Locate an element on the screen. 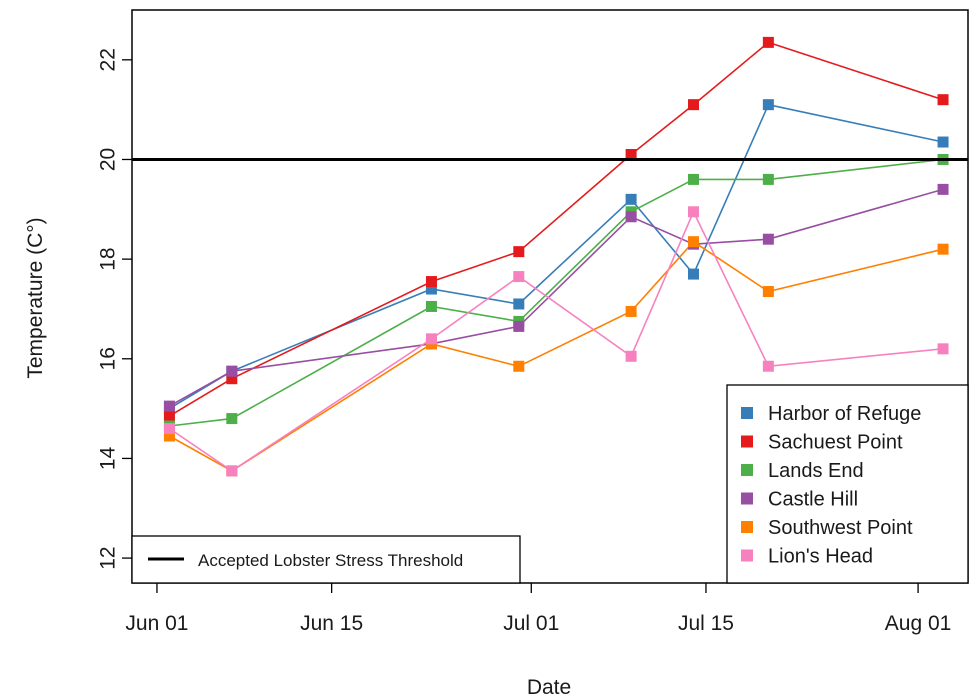 This screenshot has height=700, width=977. x-tick-label: Jun 01 is located at coordinates (156, 623).